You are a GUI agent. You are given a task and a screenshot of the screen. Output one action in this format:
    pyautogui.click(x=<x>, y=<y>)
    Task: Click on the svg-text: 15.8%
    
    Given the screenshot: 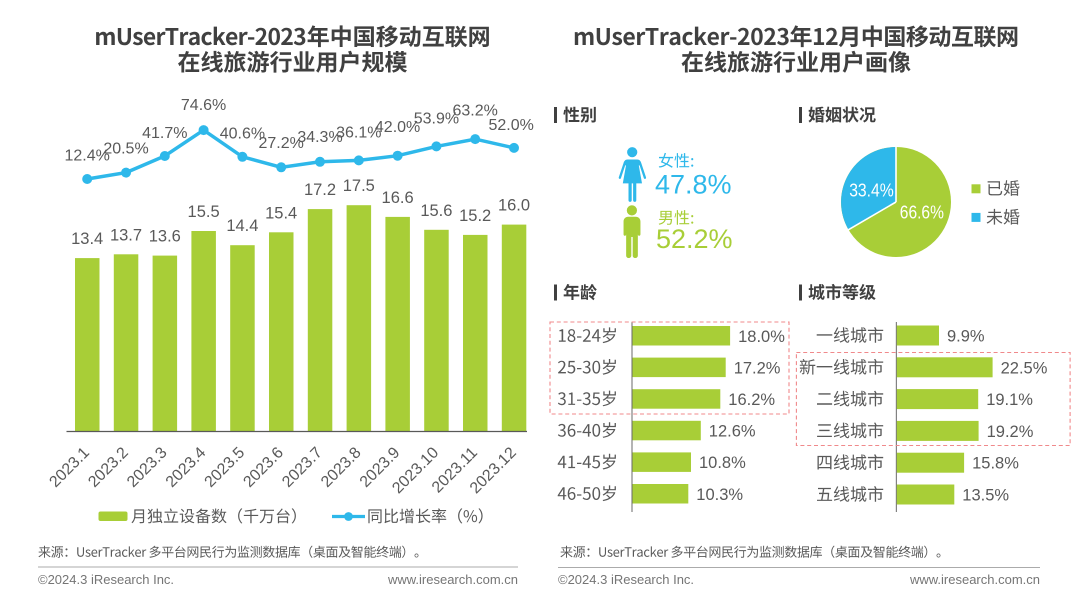 What is the action you would take?
    pyautogui.click(x=995, y=464)
    